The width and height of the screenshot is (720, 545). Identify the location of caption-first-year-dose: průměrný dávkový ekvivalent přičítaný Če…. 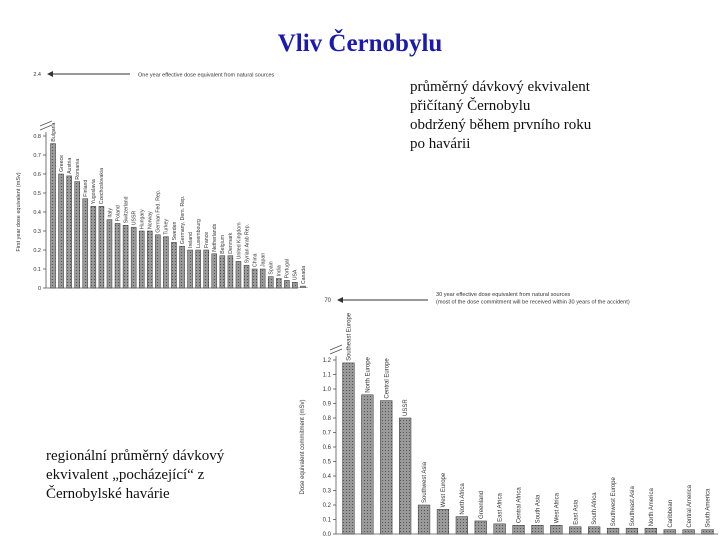
(501, 115).